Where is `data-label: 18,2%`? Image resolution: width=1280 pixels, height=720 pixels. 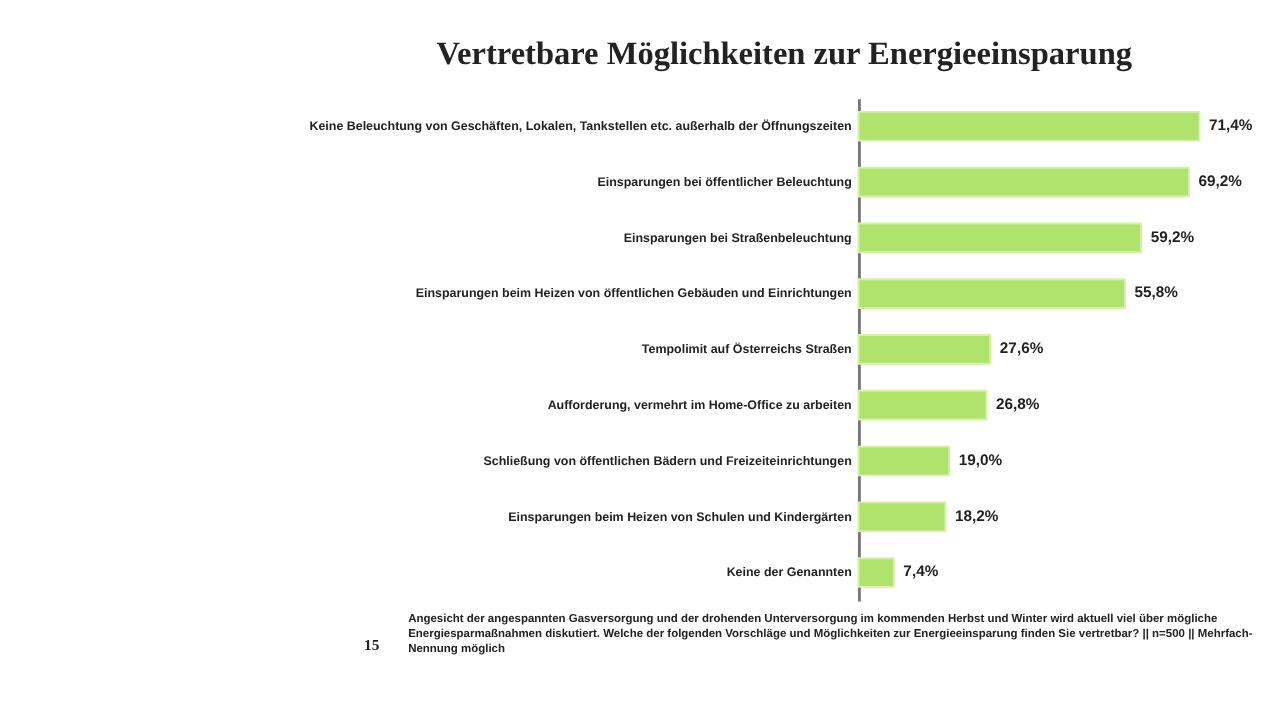
data-label: 18,2% is located at coordinates (976, 515).